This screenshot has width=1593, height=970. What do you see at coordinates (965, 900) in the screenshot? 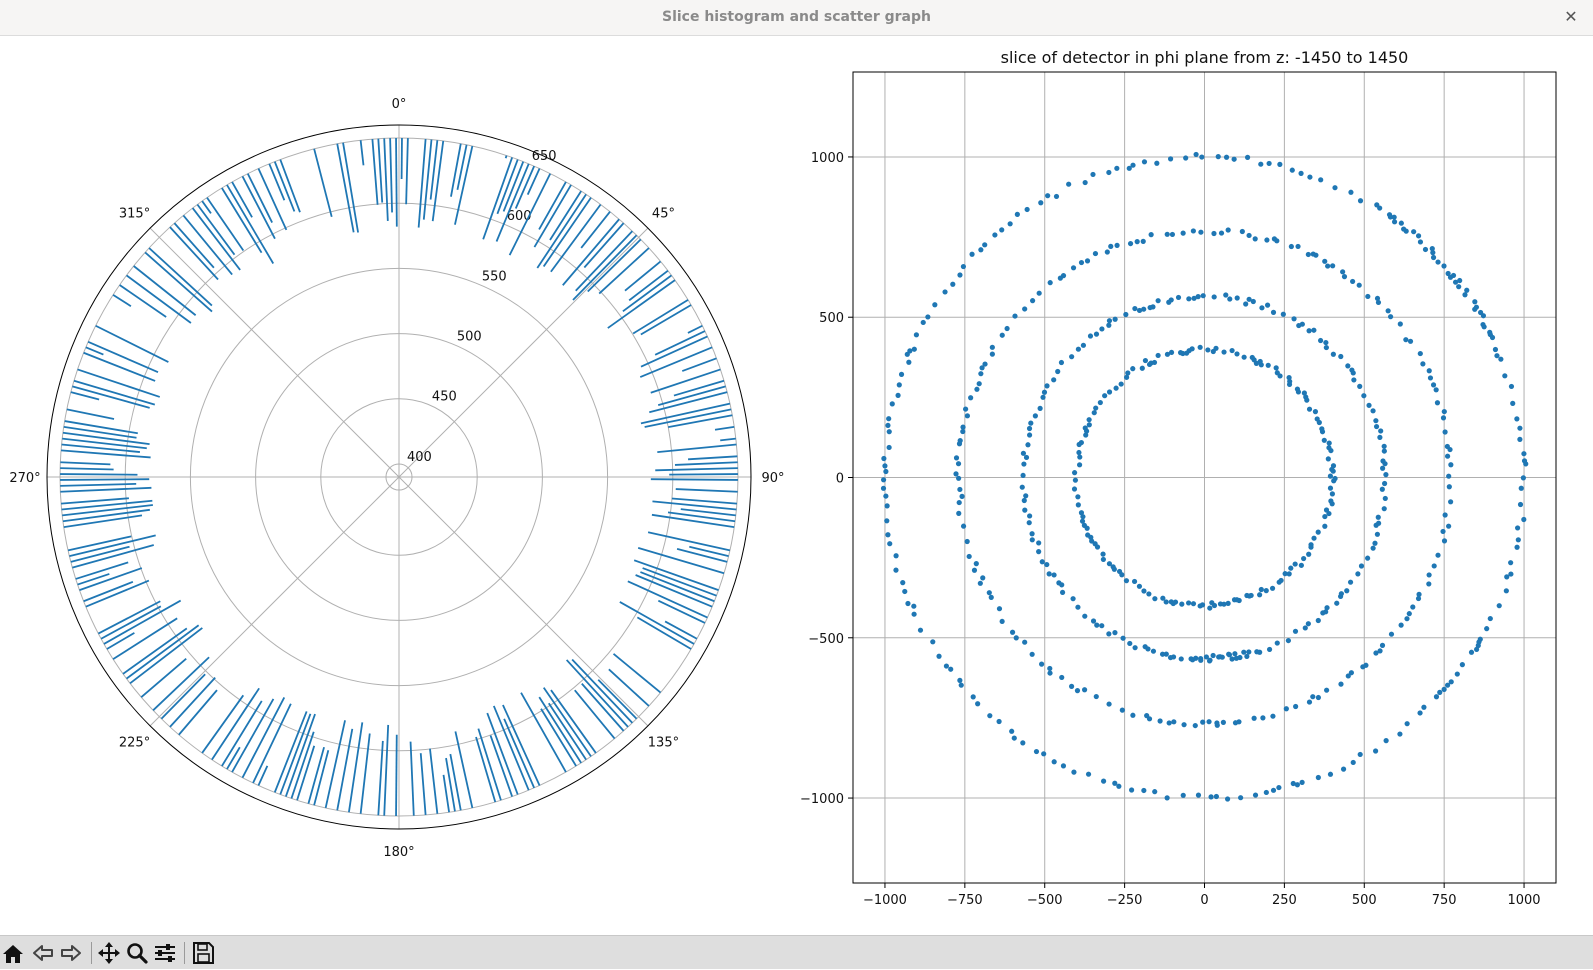
I see `scatter-x-tick-label: −750` at bounding box center [965, 900].